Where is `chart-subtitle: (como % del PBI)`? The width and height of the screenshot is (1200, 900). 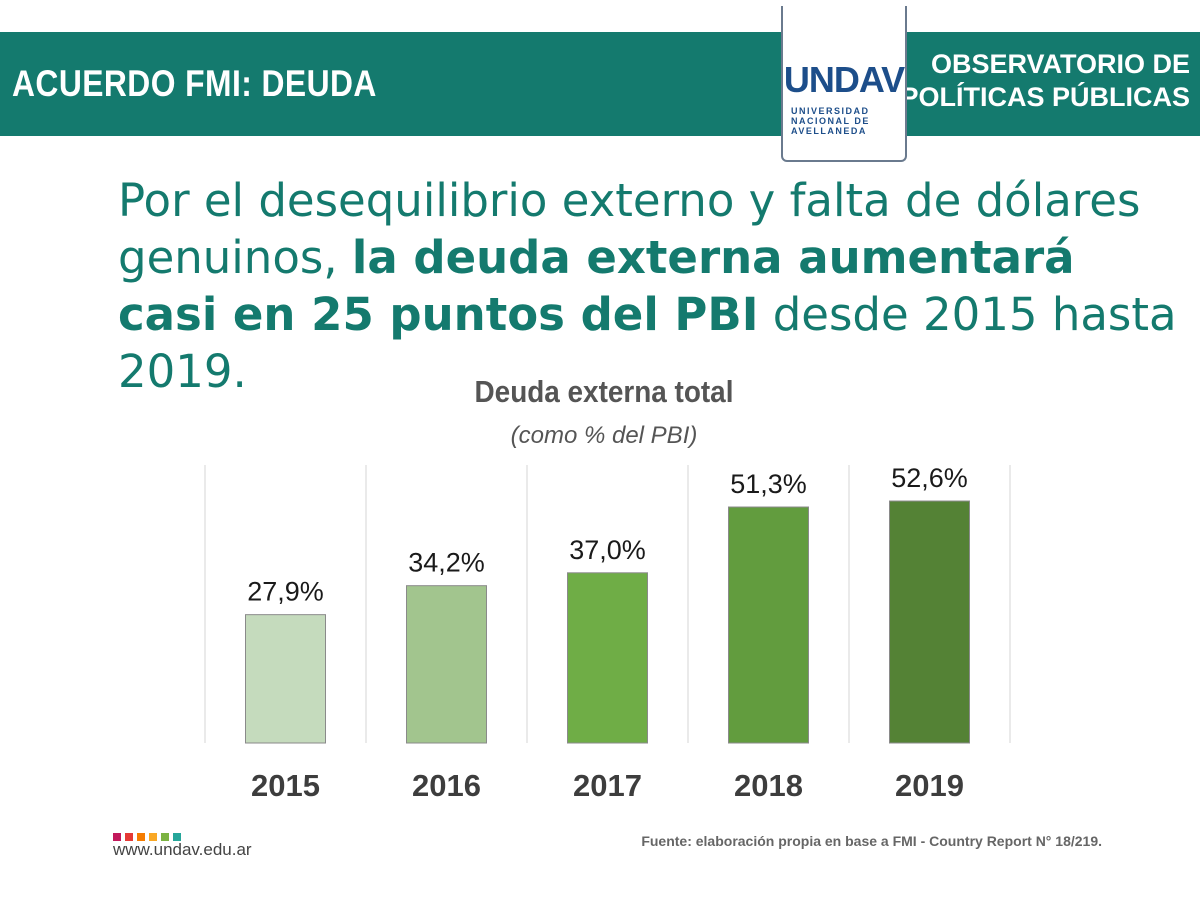 chart-subtitle: (como % del PBI) is located at coordinates (604, 435).